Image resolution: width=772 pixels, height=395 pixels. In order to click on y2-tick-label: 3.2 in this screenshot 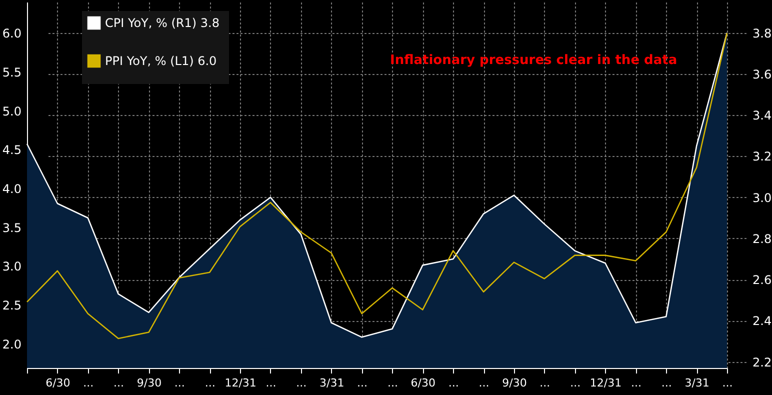, I will do `click(762, 157)`.